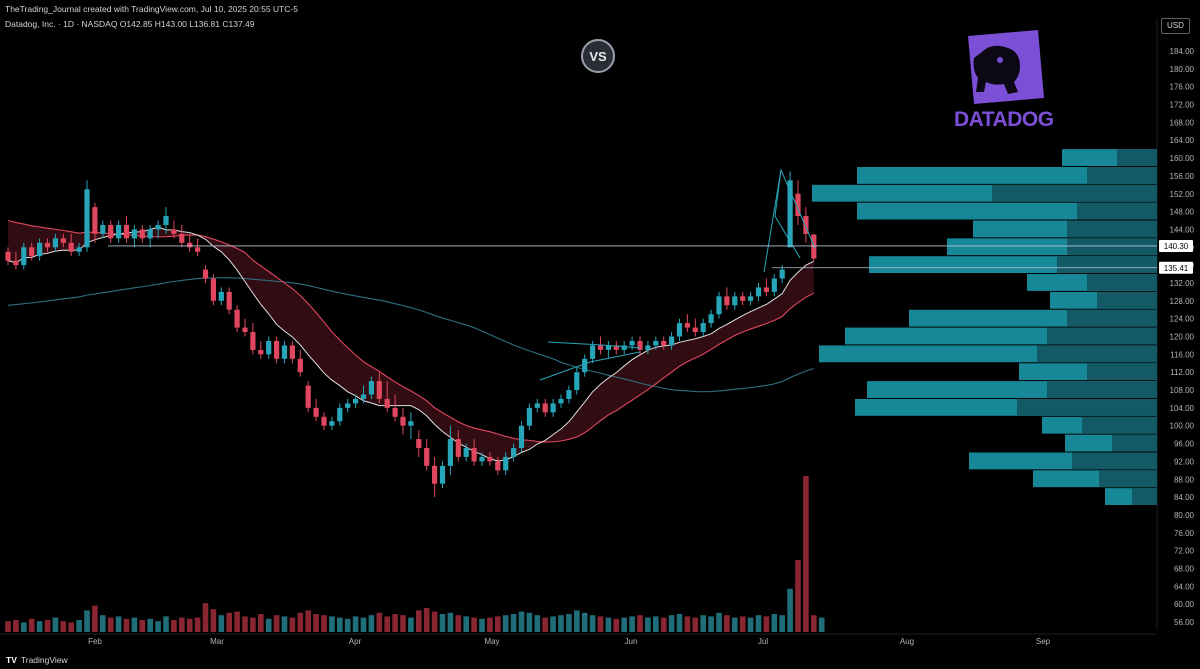 The image size is (1200, 669). What do you see at coordinates (1175, 26) in the screenshot?
I see `currency-button: USD` at bounding box center [1175, 26].